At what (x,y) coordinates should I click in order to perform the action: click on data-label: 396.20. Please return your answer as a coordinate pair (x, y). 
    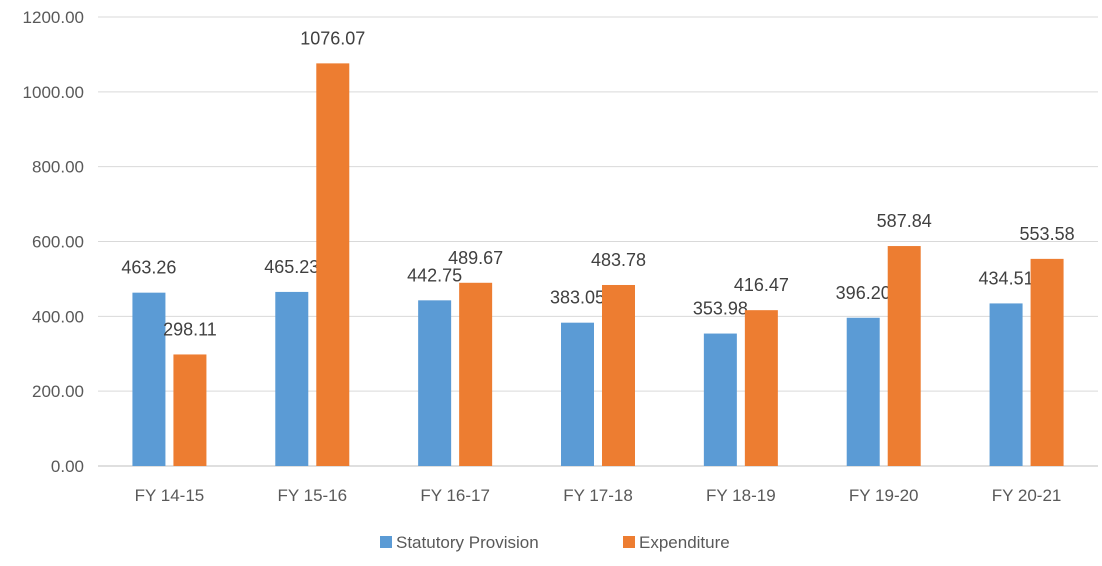
    Looking at the image, I should click on (863, 293).